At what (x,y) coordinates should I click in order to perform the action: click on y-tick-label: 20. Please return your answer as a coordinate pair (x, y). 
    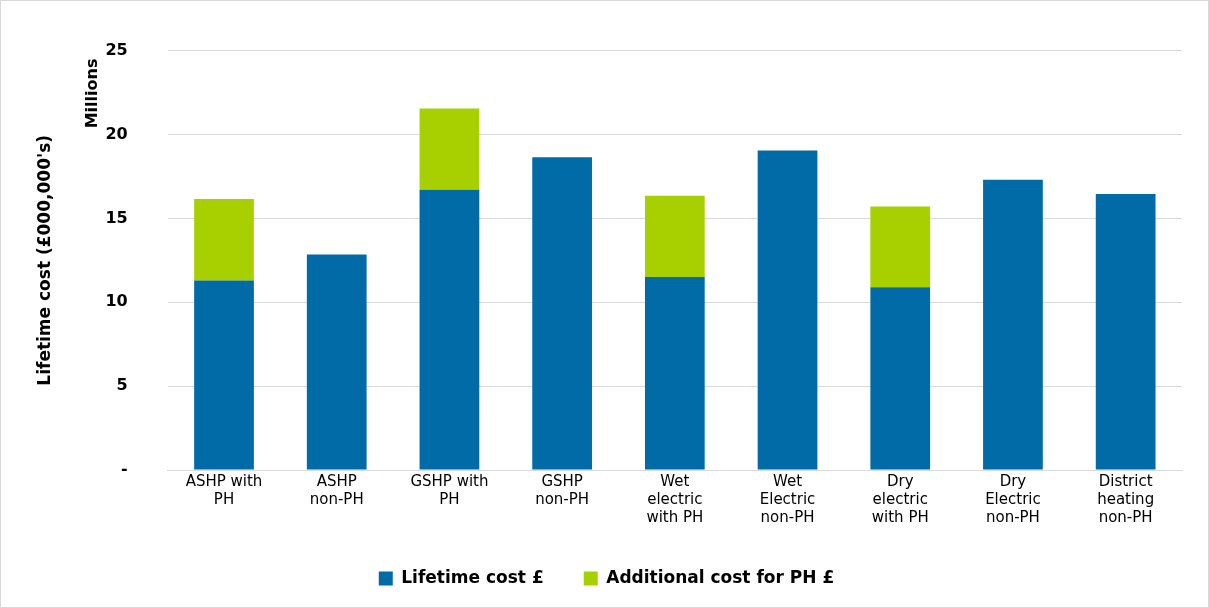
    Looking at the image, I should click on (116, 133).